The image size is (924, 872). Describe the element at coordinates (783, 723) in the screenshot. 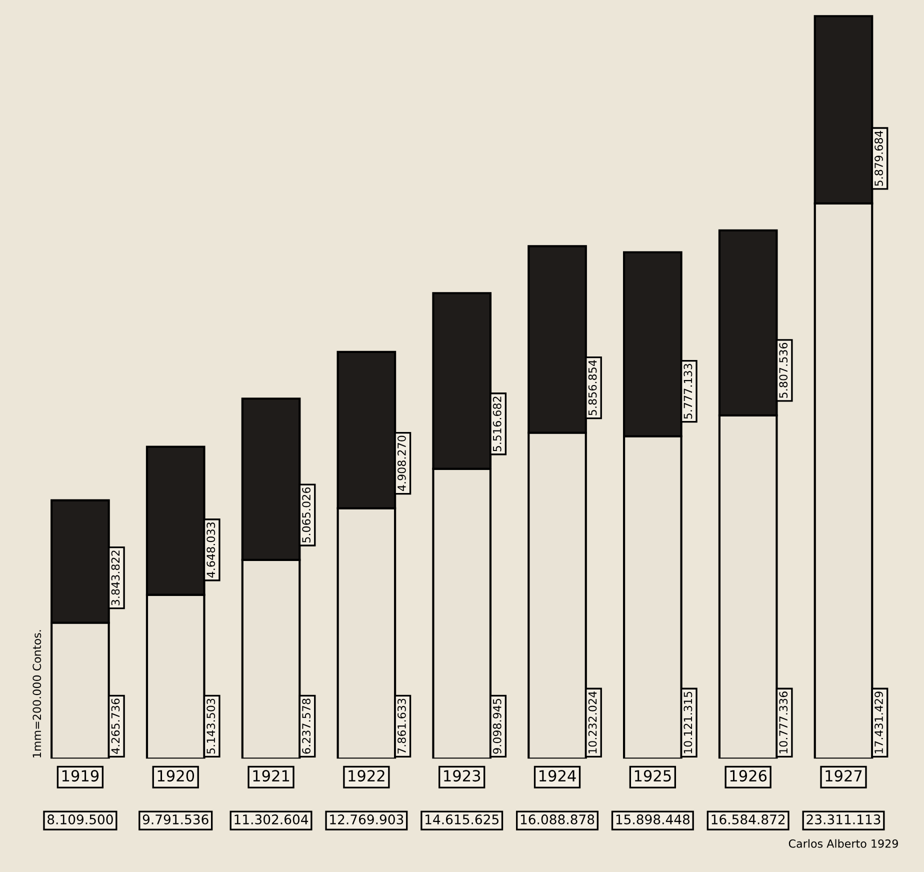

I see `data-label: 10.777.336` at that location.